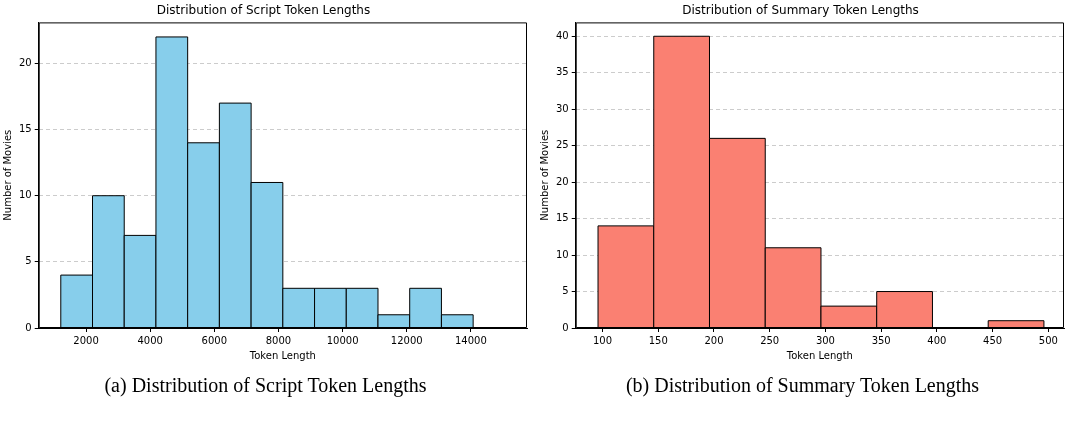 The image size is (1068, 426). Describe the element at coordinates (602, 340) in the screenshot. I see `x-tick-label: 100` at that location.